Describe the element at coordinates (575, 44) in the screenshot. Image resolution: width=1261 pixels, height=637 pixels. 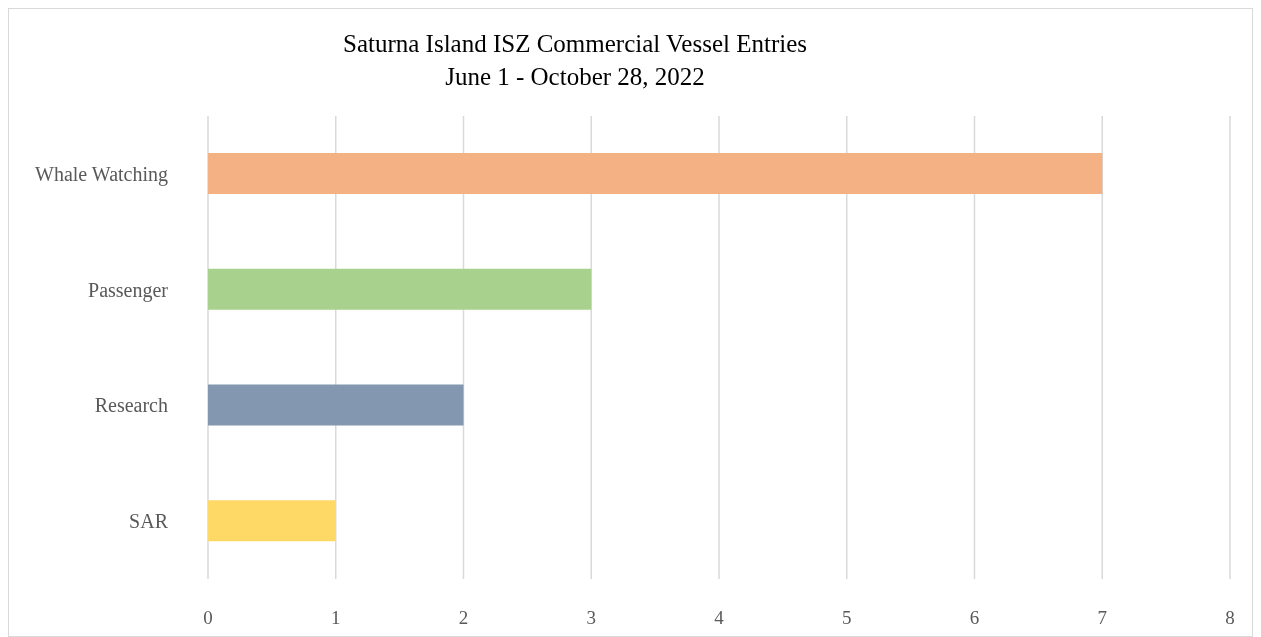
I see `chart-title: Saturna Island ISZ Commercial Vessel Entries` at that location.